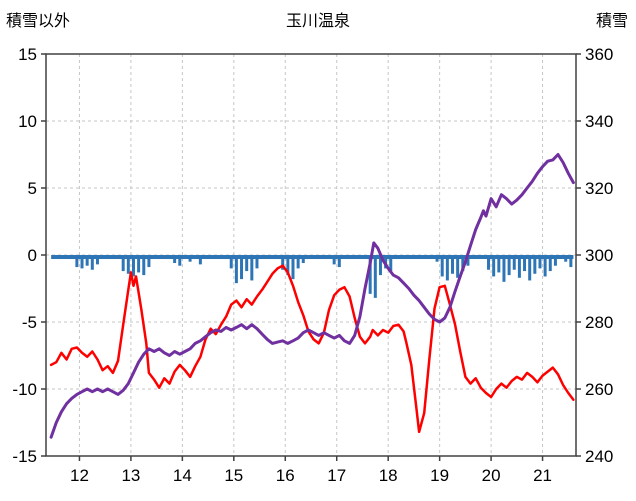  Describe the element at coordinates (388, 475) in the screenshot. I see `x-tick-label: 18` at that location.